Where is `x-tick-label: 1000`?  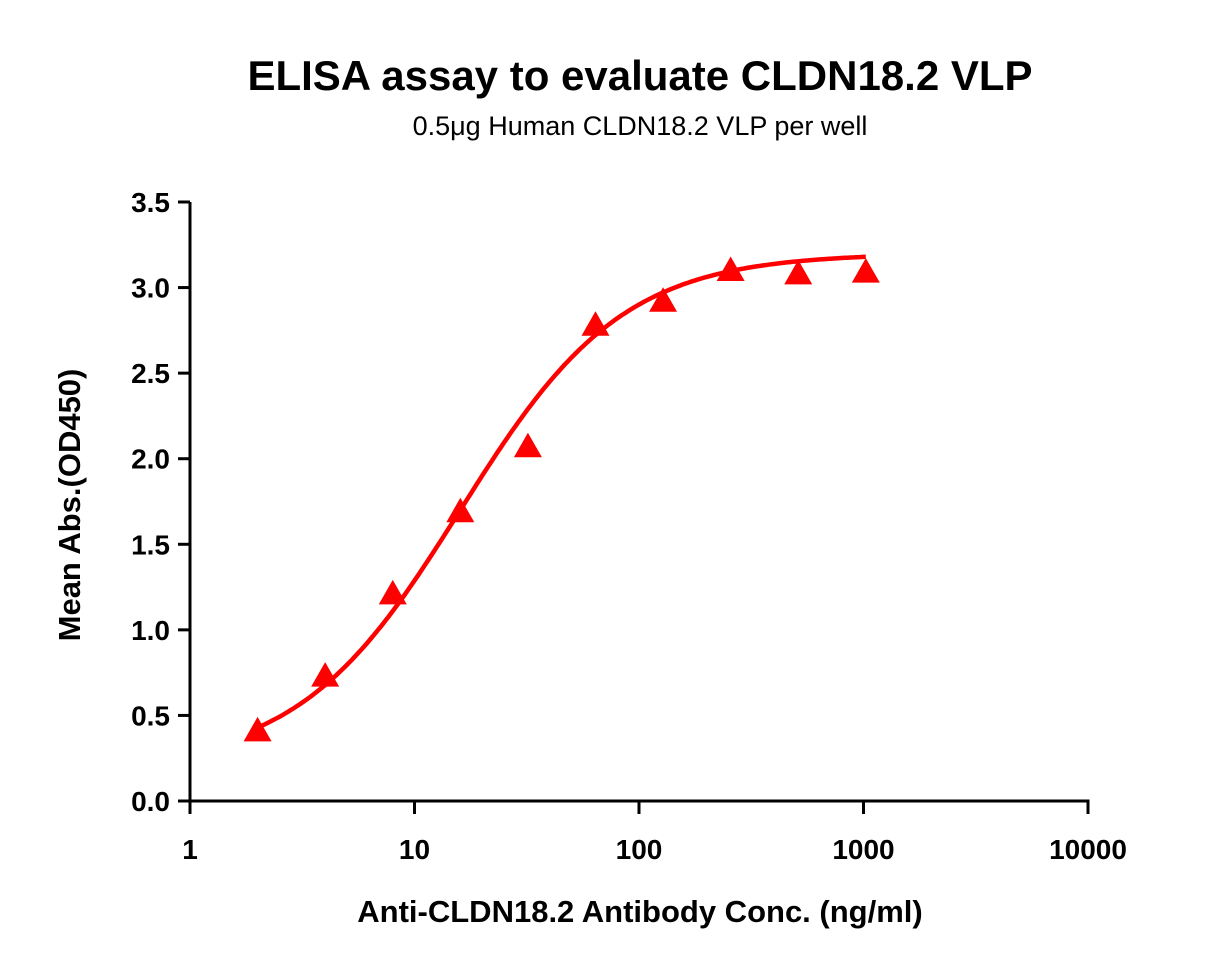 x-tick-label: 1000 is located at coordinates (863, 849).